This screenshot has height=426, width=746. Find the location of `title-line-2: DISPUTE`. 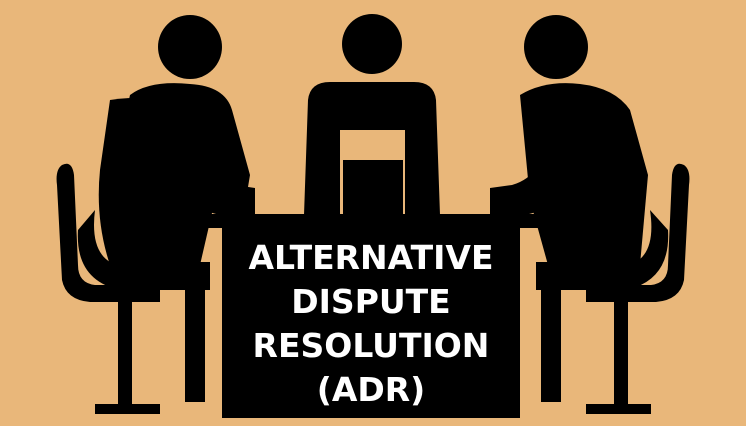

title-line-2: DISPUTE is located at coordinates (371, 301).